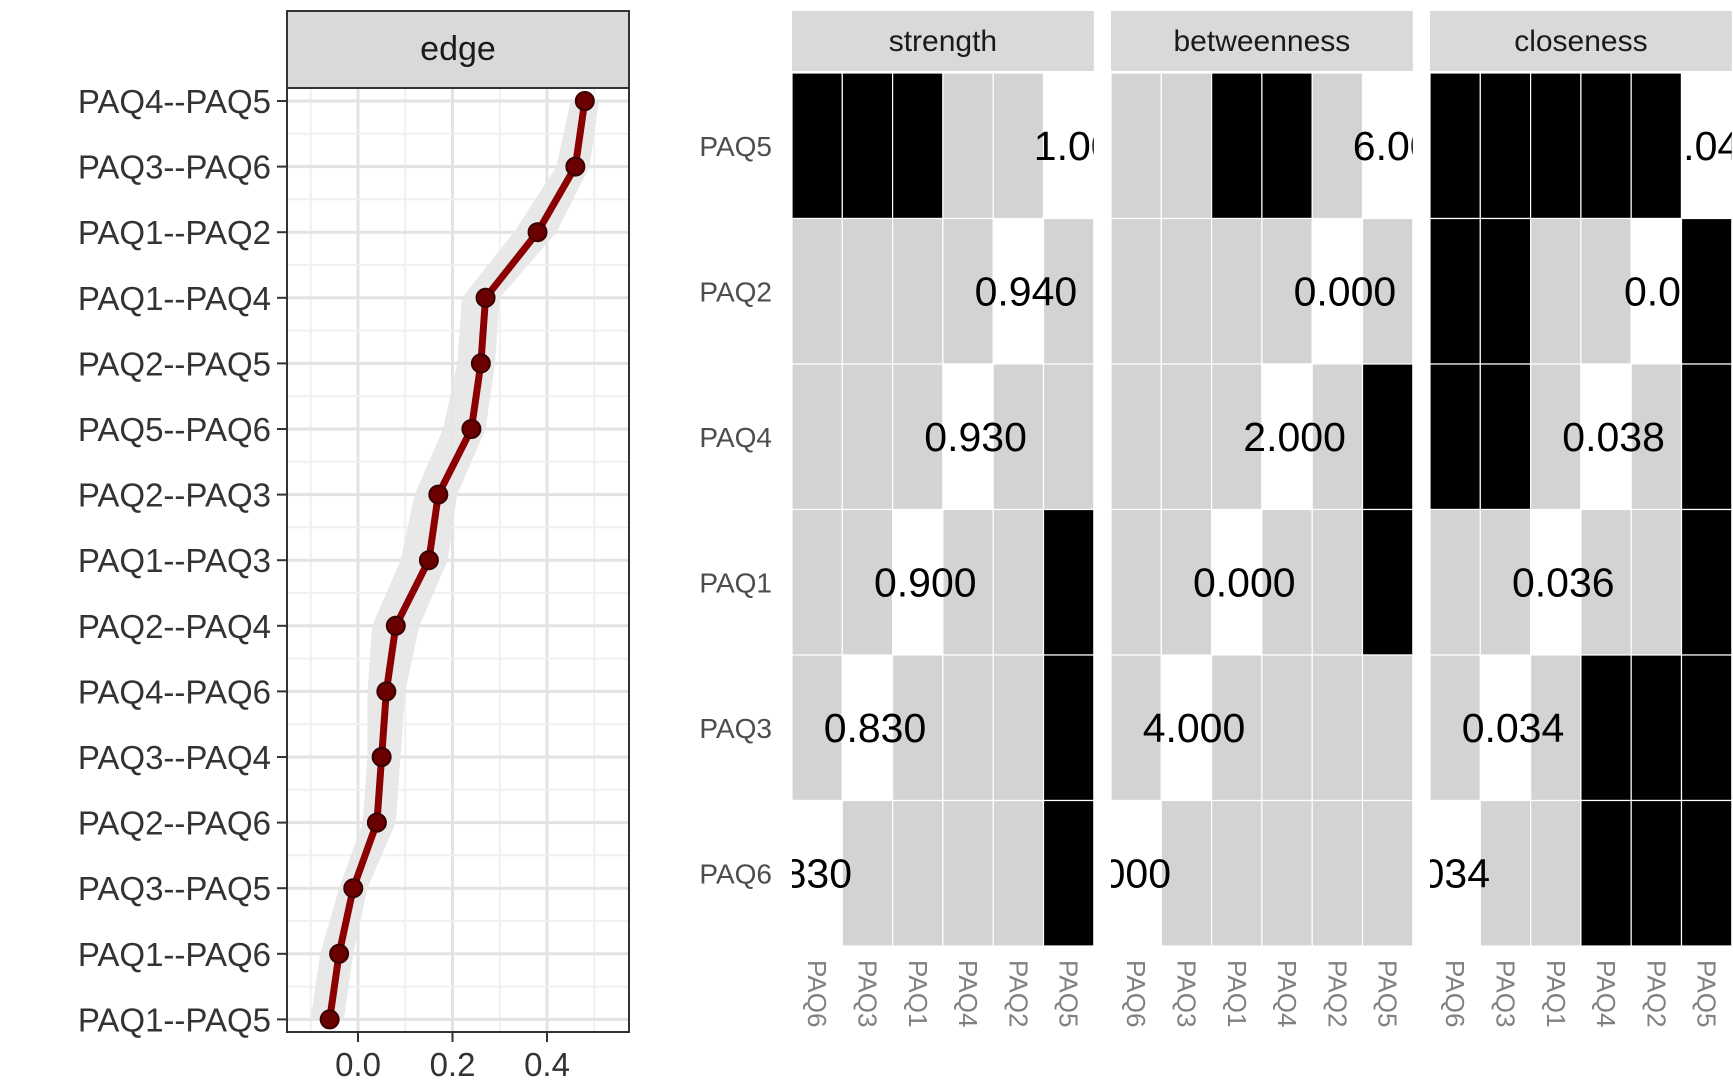 This screenshot has height=1083, width=1733. What do you see at coordinates (975, 437) in the screenshot?
I see `heatmap-value-label: 0.930` at bounding box center [975, 437].